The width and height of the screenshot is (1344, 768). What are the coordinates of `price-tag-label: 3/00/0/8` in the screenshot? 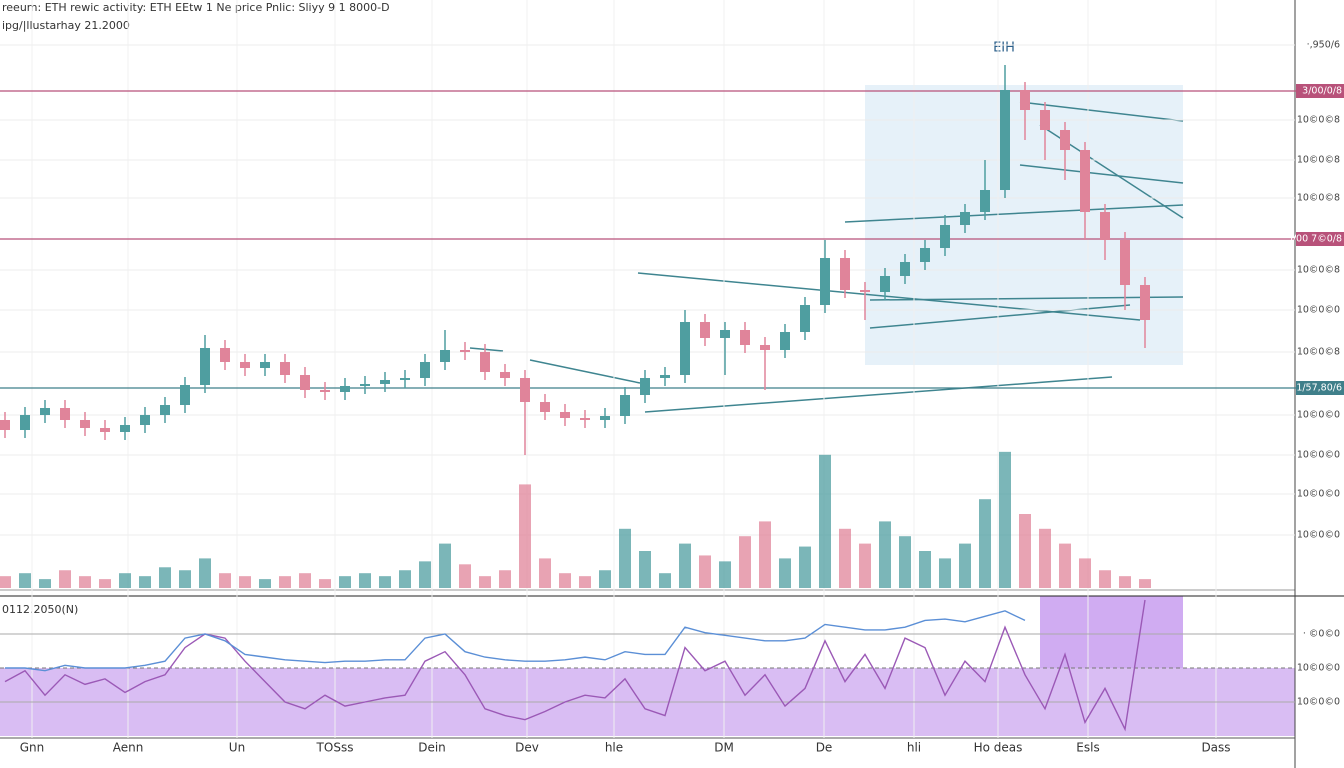 It's located at (1322, 91).